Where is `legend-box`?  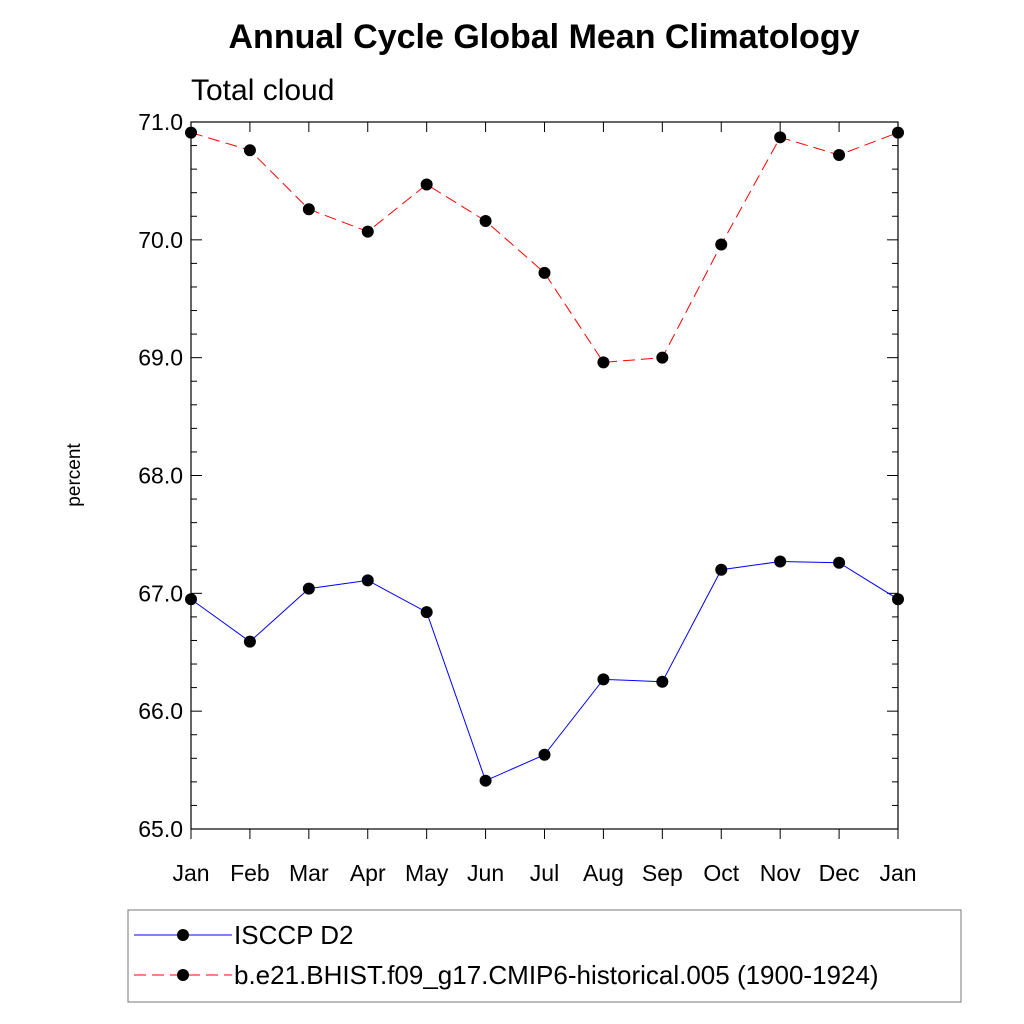
legend-box is located at coordinates (544, 956).